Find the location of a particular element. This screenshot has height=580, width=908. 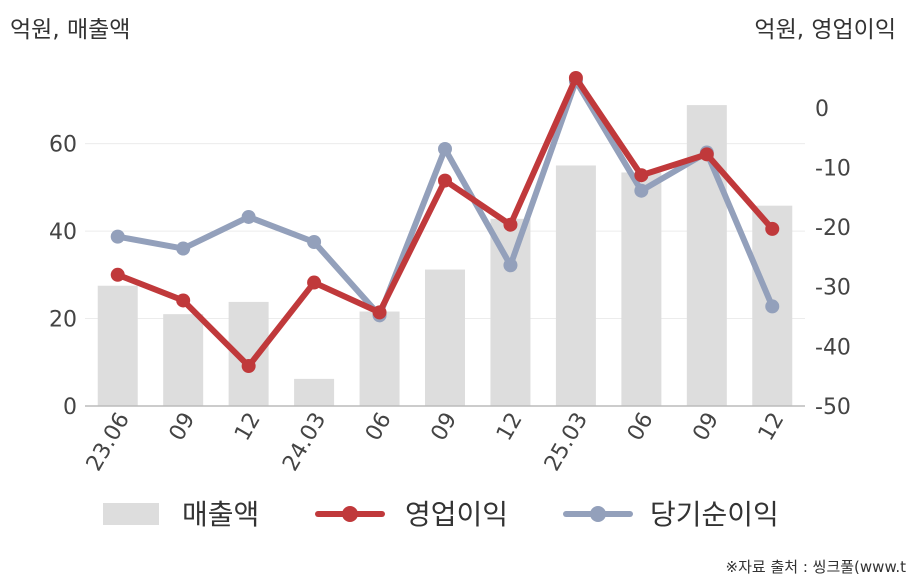

left-axis-title: 억원, 매출액 is located at coordinates (70, 30).